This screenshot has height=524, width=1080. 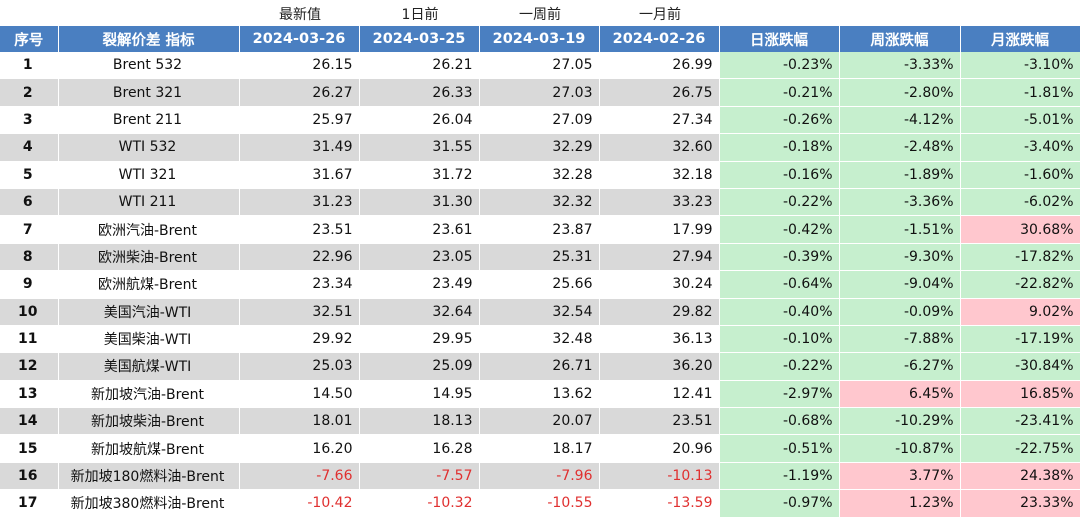 I want to click on change-monthly: -3.40%, so click(x=1020, y=147).